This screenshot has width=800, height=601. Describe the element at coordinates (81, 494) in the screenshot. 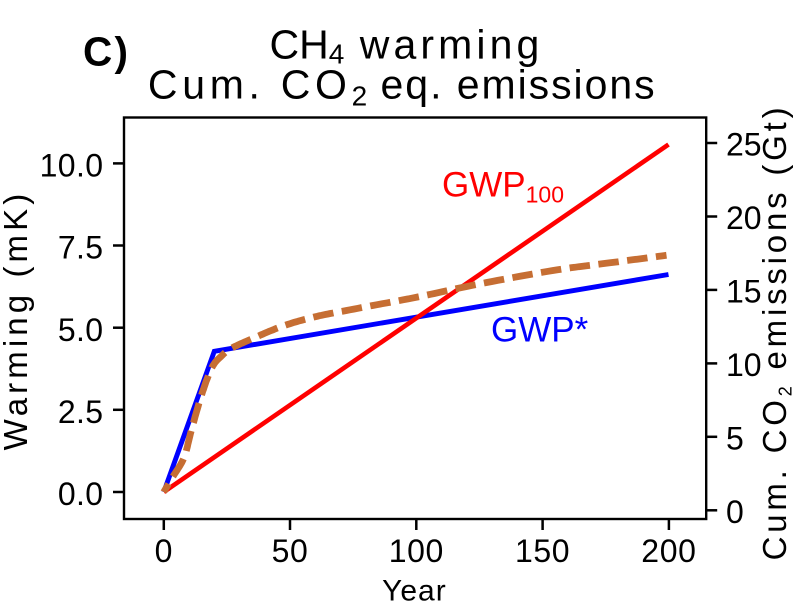

I see `svg-text: 0.0` at that location.